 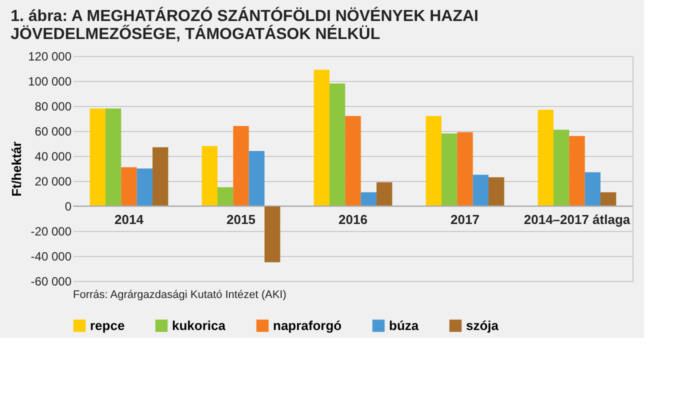 What do you see at coordinates (51, 231) in the screenshot?
I see `y-tick-label: -20 000` at bounding box center [51, 231].